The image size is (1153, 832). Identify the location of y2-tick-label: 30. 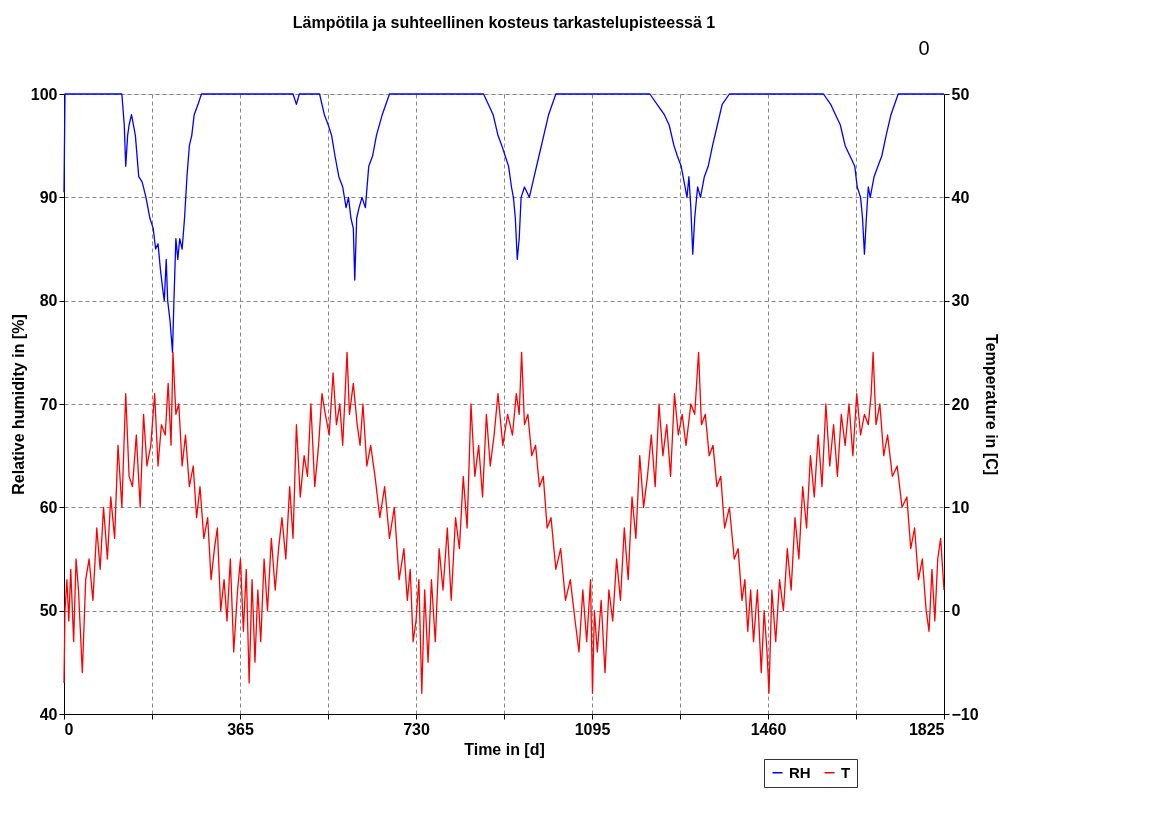
(960, 301).